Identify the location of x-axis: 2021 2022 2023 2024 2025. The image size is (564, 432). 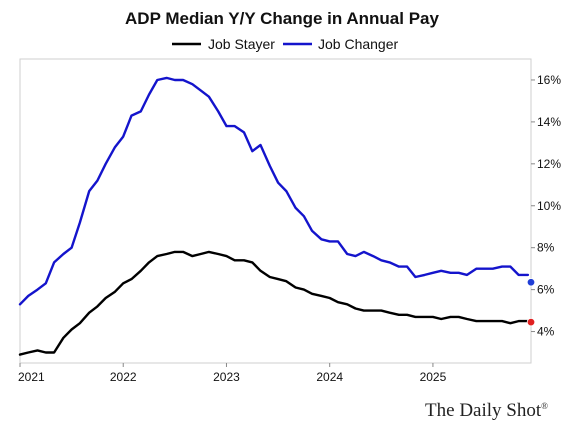
(232, 373).